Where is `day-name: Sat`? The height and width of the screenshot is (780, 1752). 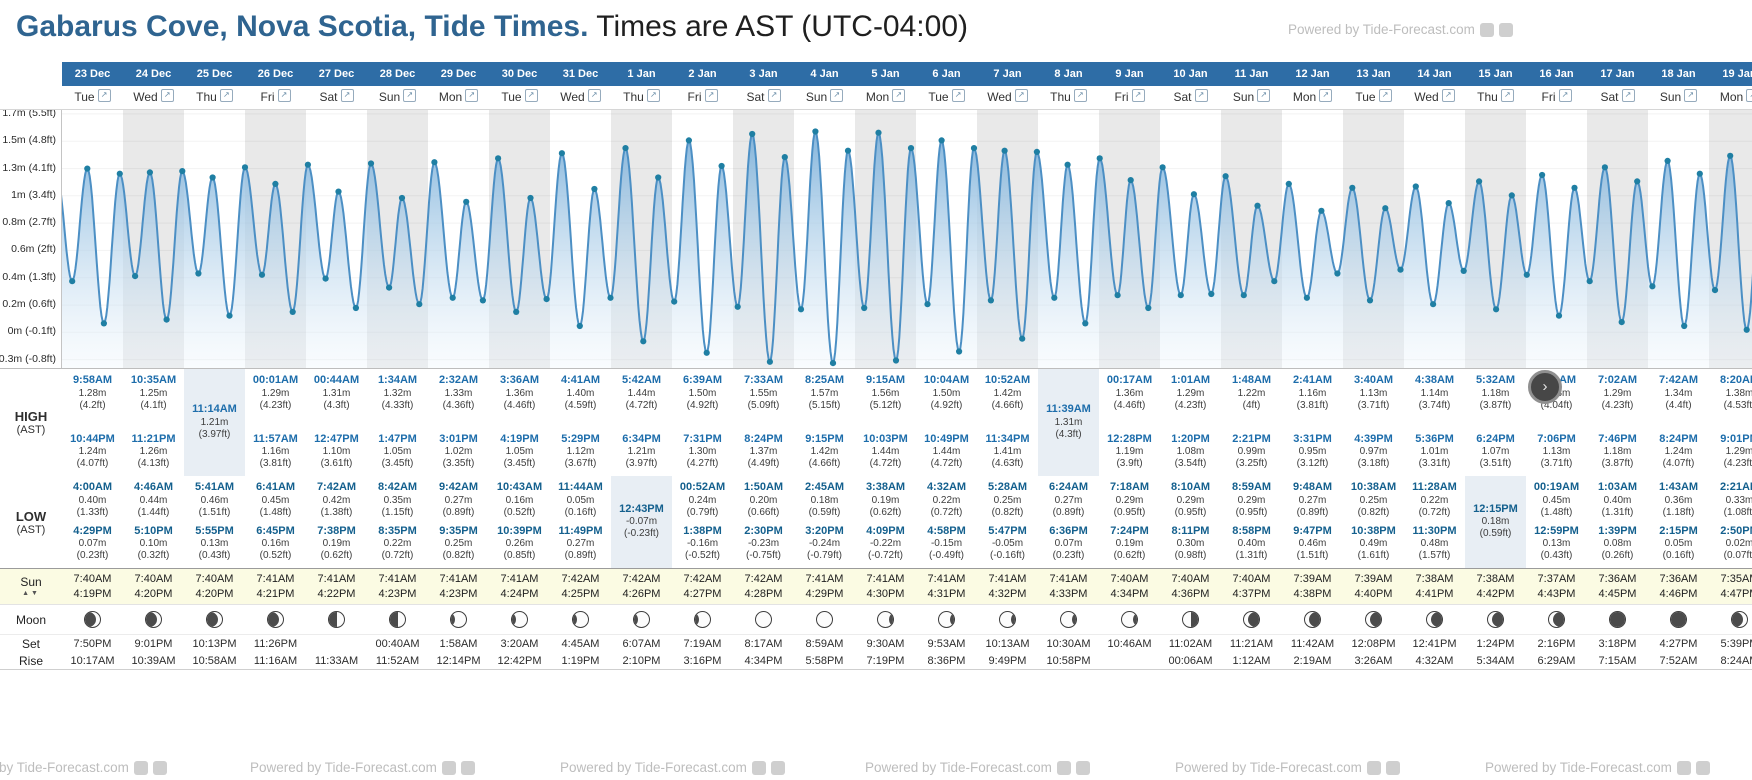 day-name: Sat is located at coordinates (328, 97).